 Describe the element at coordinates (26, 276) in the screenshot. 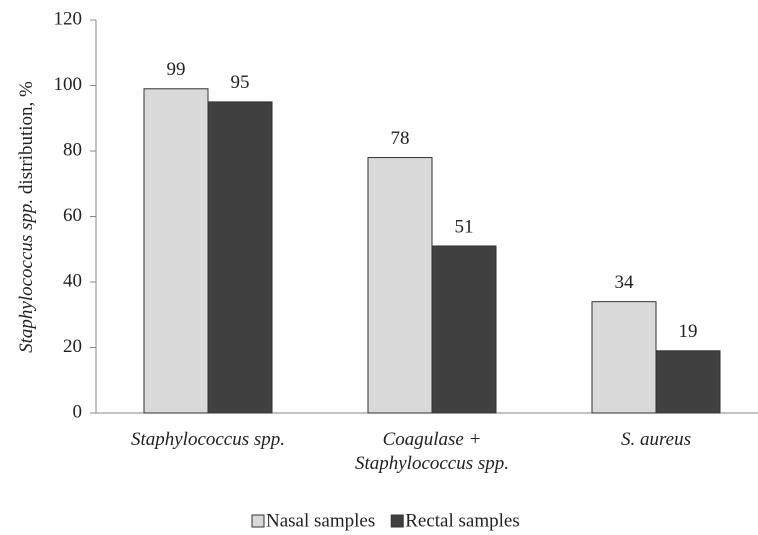

I see `y-axis-label-italic: Staphylococcus spp.` at that location.